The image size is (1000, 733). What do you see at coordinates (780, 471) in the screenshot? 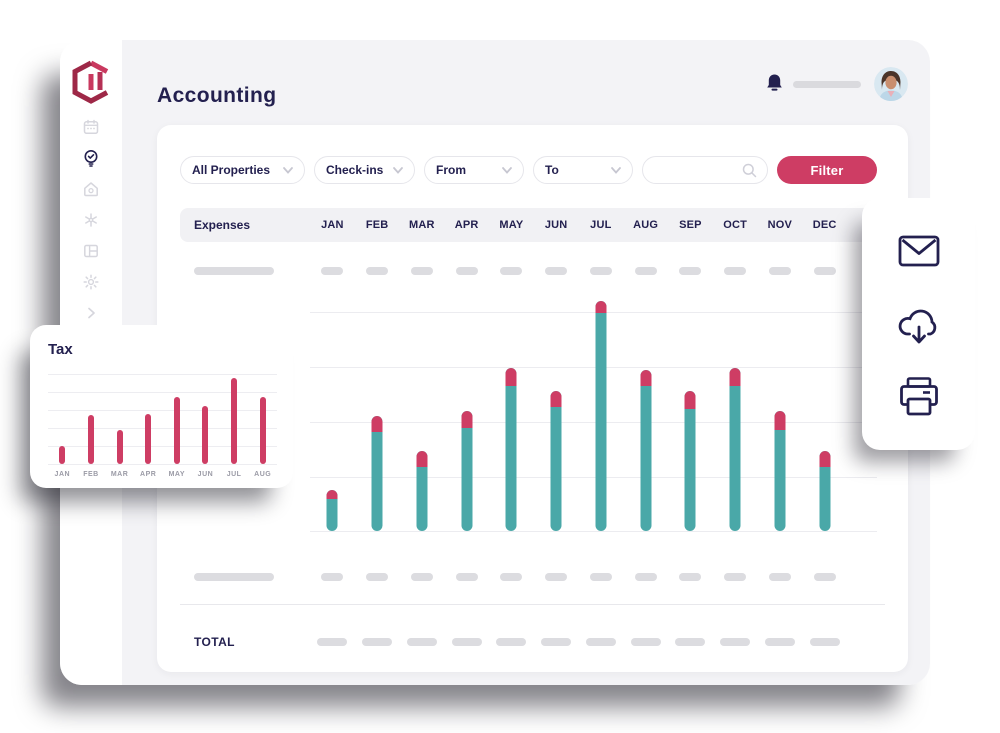
I see `bar-nov` at bounding box center [780, 471].